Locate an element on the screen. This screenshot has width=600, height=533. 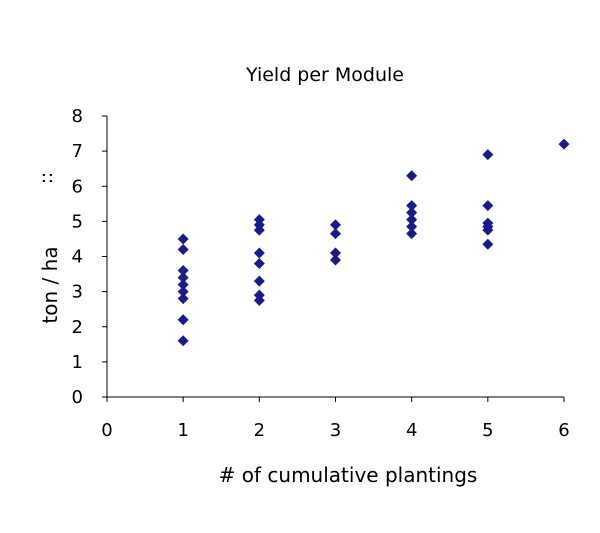
y-axis-mark: :: is located at coordinates (46, 178).